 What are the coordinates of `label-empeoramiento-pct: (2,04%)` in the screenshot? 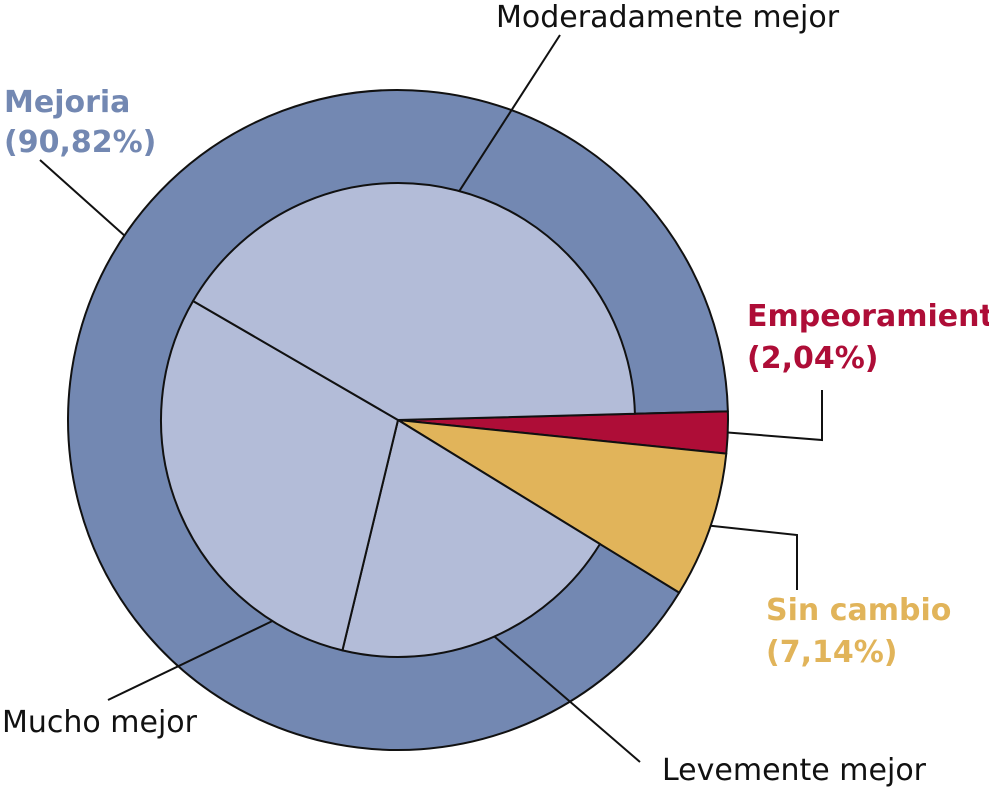 It's located at (813, 358).